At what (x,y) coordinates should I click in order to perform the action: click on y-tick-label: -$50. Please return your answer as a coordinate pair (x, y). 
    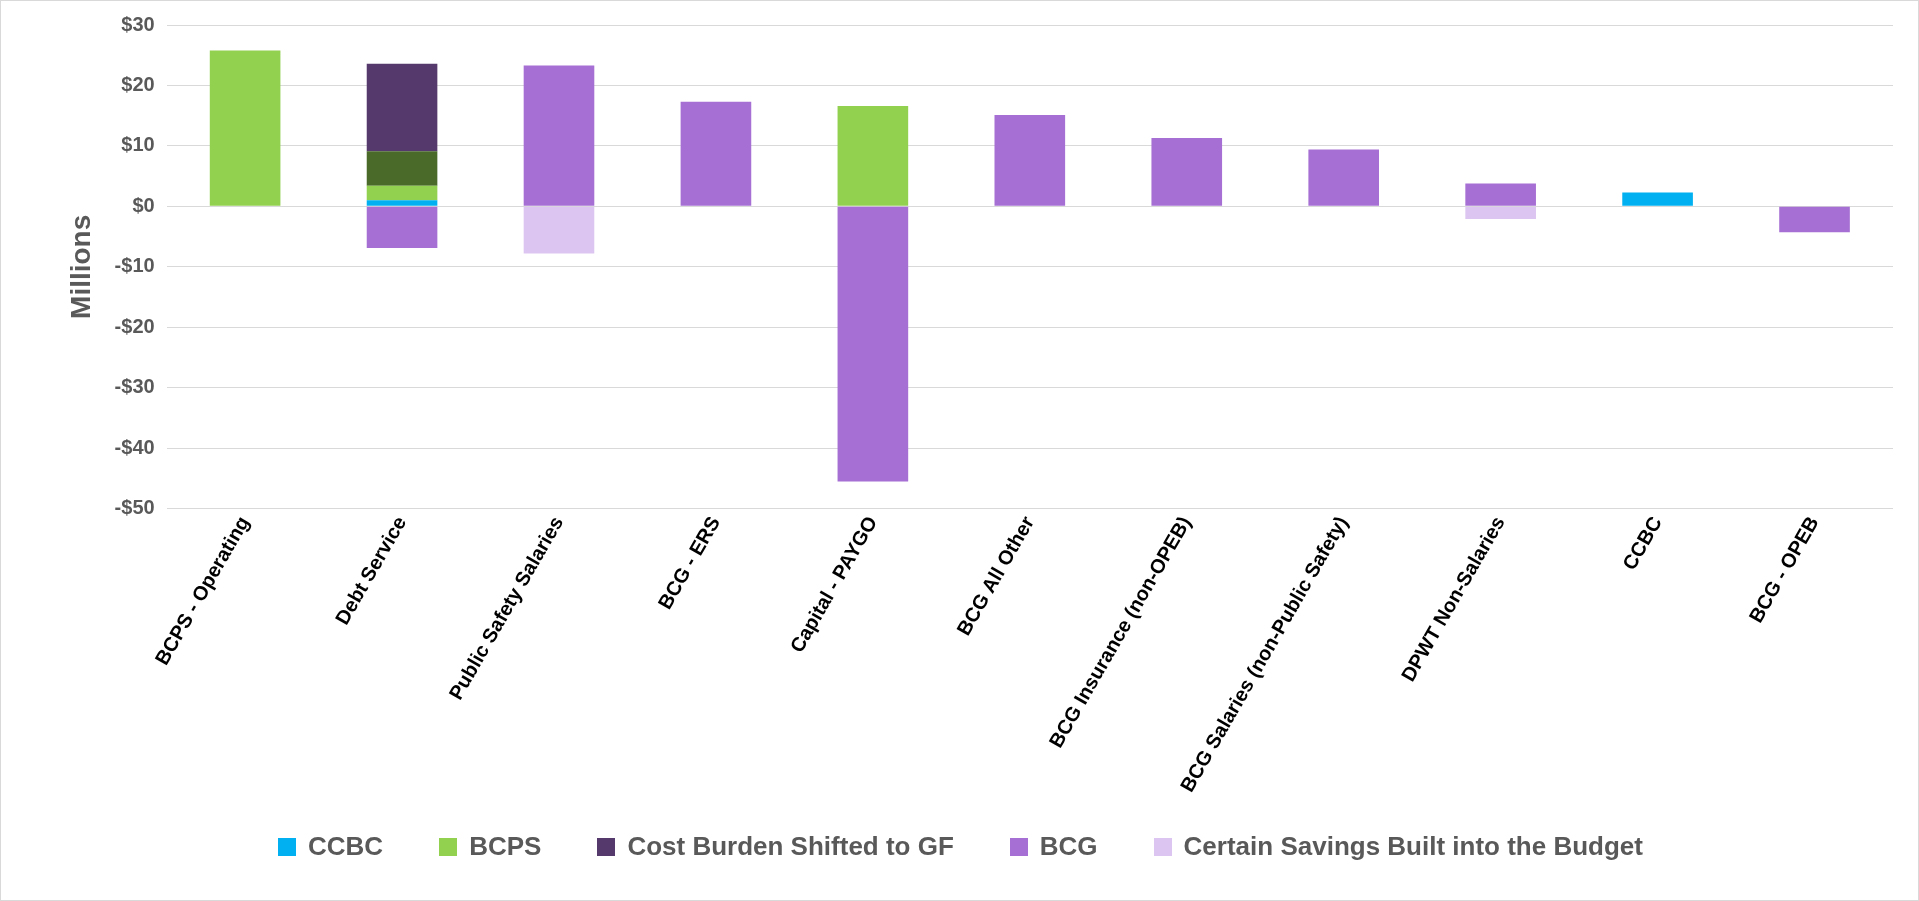
    Looking at the image, I should click on (134, 507).